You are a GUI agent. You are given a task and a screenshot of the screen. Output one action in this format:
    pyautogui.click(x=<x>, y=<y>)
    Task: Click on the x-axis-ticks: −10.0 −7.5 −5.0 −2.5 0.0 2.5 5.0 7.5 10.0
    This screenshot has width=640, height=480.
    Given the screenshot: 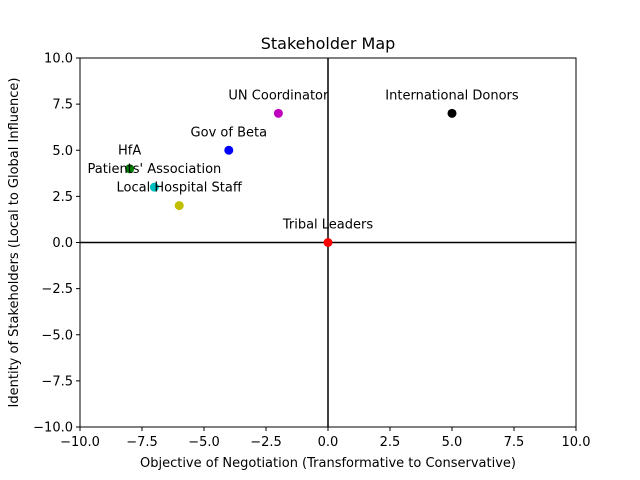 What is the action you would take?
    pyautogui.click(x=325, y=438)
    